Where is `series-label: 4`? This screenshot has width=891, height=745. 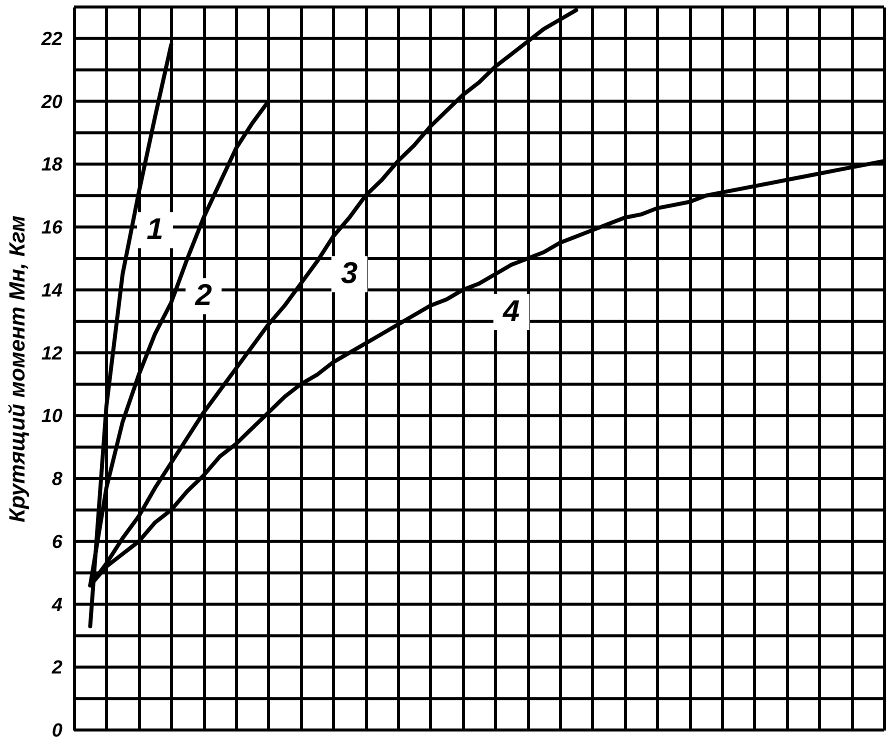 series-label: 4 is located at coordinates (511, 311).